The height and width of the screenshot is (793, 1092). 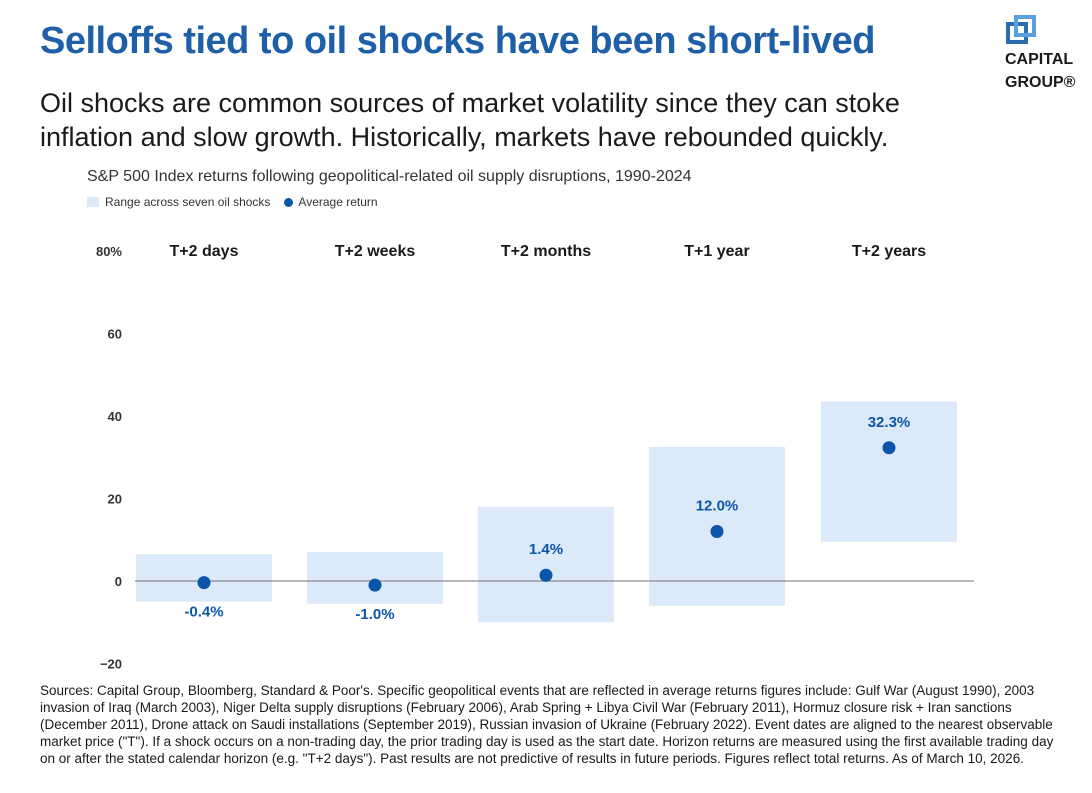 I want to click on y-tick-label: 60, so click(x=115, y=334).